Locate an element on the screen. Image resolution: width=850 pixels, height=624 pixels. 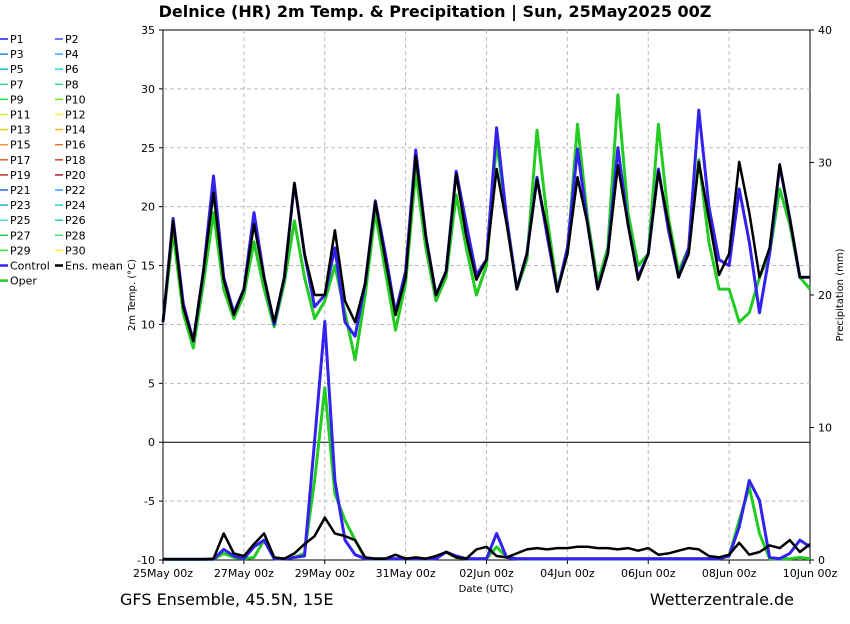
legend-label: P27 is located at coordinates (20, 235).